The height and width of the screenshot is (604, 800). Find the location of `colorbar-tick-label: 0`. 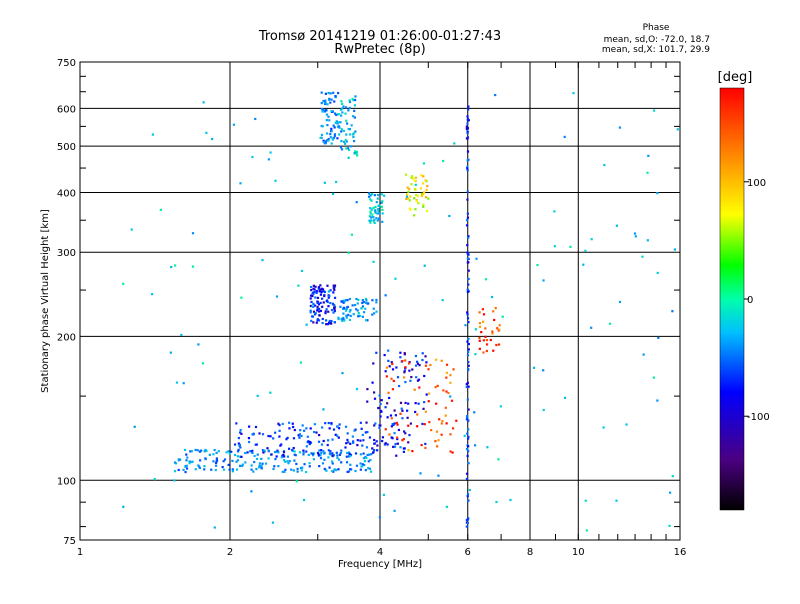

colorbar-tick-label: 0 is located at coordinates (750, 300).